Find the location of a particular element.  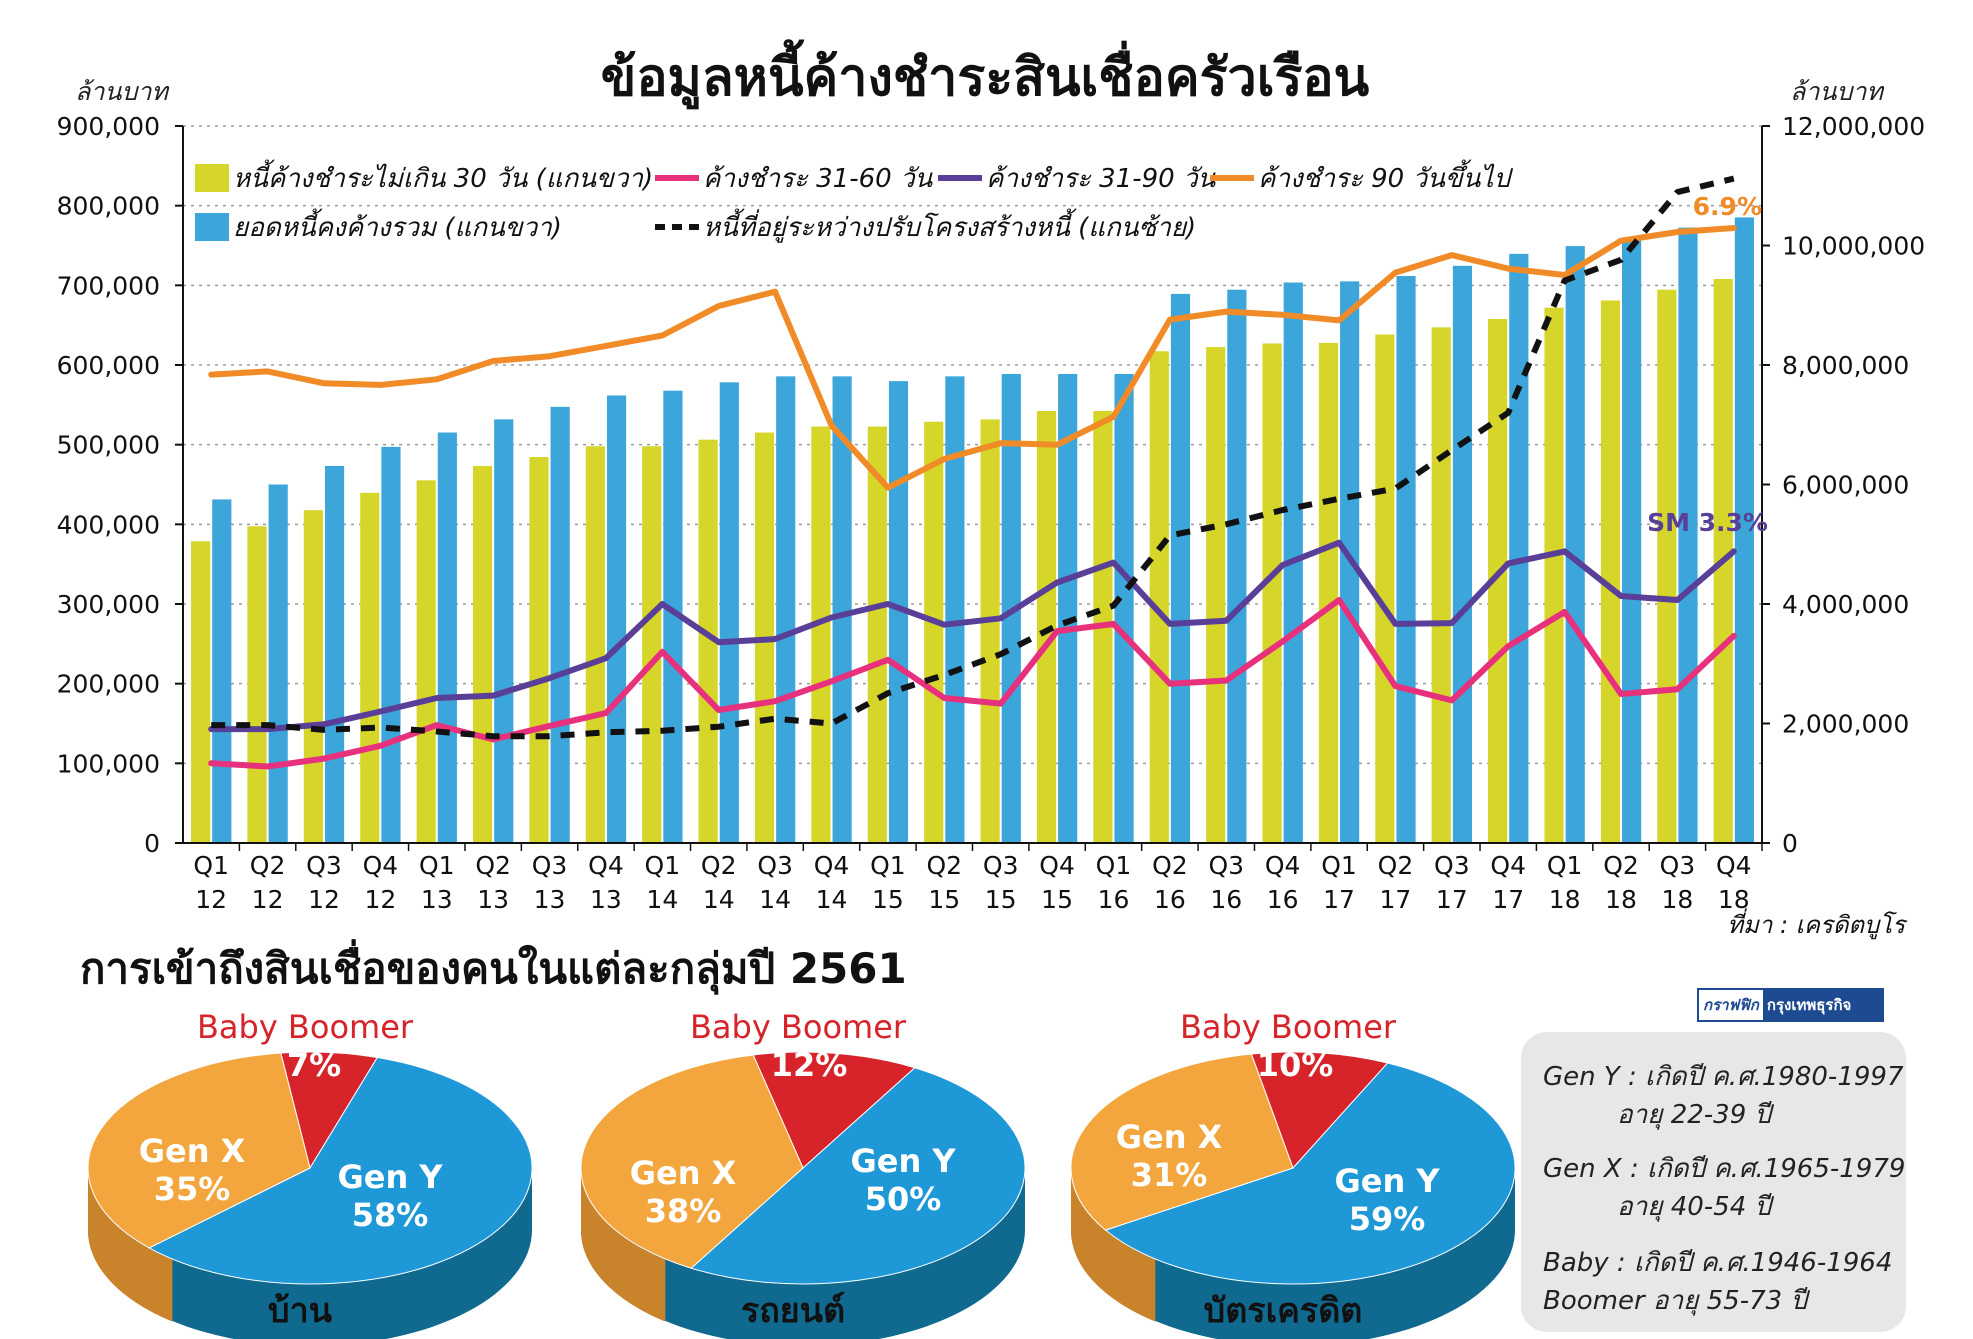

pie-slice-value: 59% is located at coordinates (1387, 1219).